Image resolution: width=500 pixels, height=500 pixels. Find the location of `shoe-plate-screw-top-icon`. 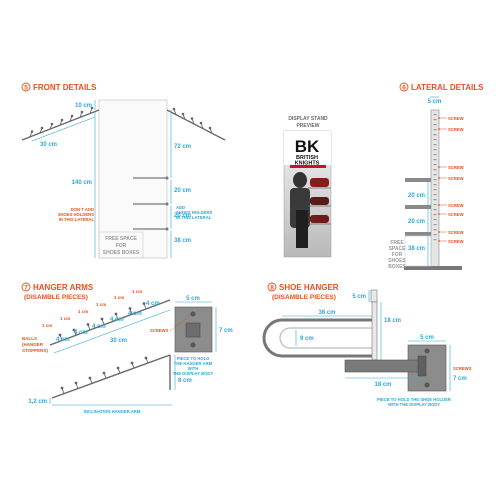

shoe-plate-screw-top-icon is located at coordinates (427, 351).